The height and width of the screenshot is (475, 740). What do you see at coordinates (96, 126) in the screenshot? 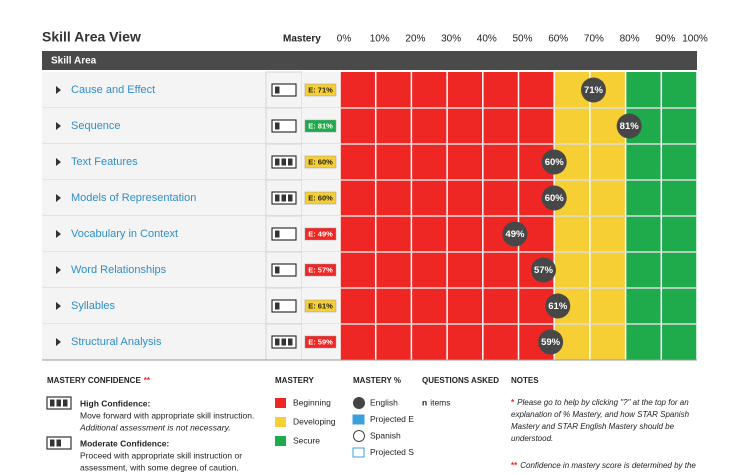
I see `skill-name: Sequence` at bounding box center [96, 126].